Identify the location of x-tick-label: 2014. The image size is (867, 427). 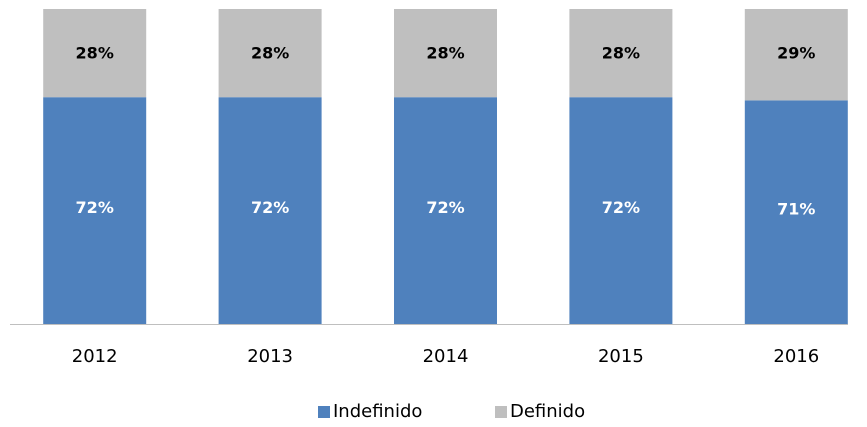
(446, 356).